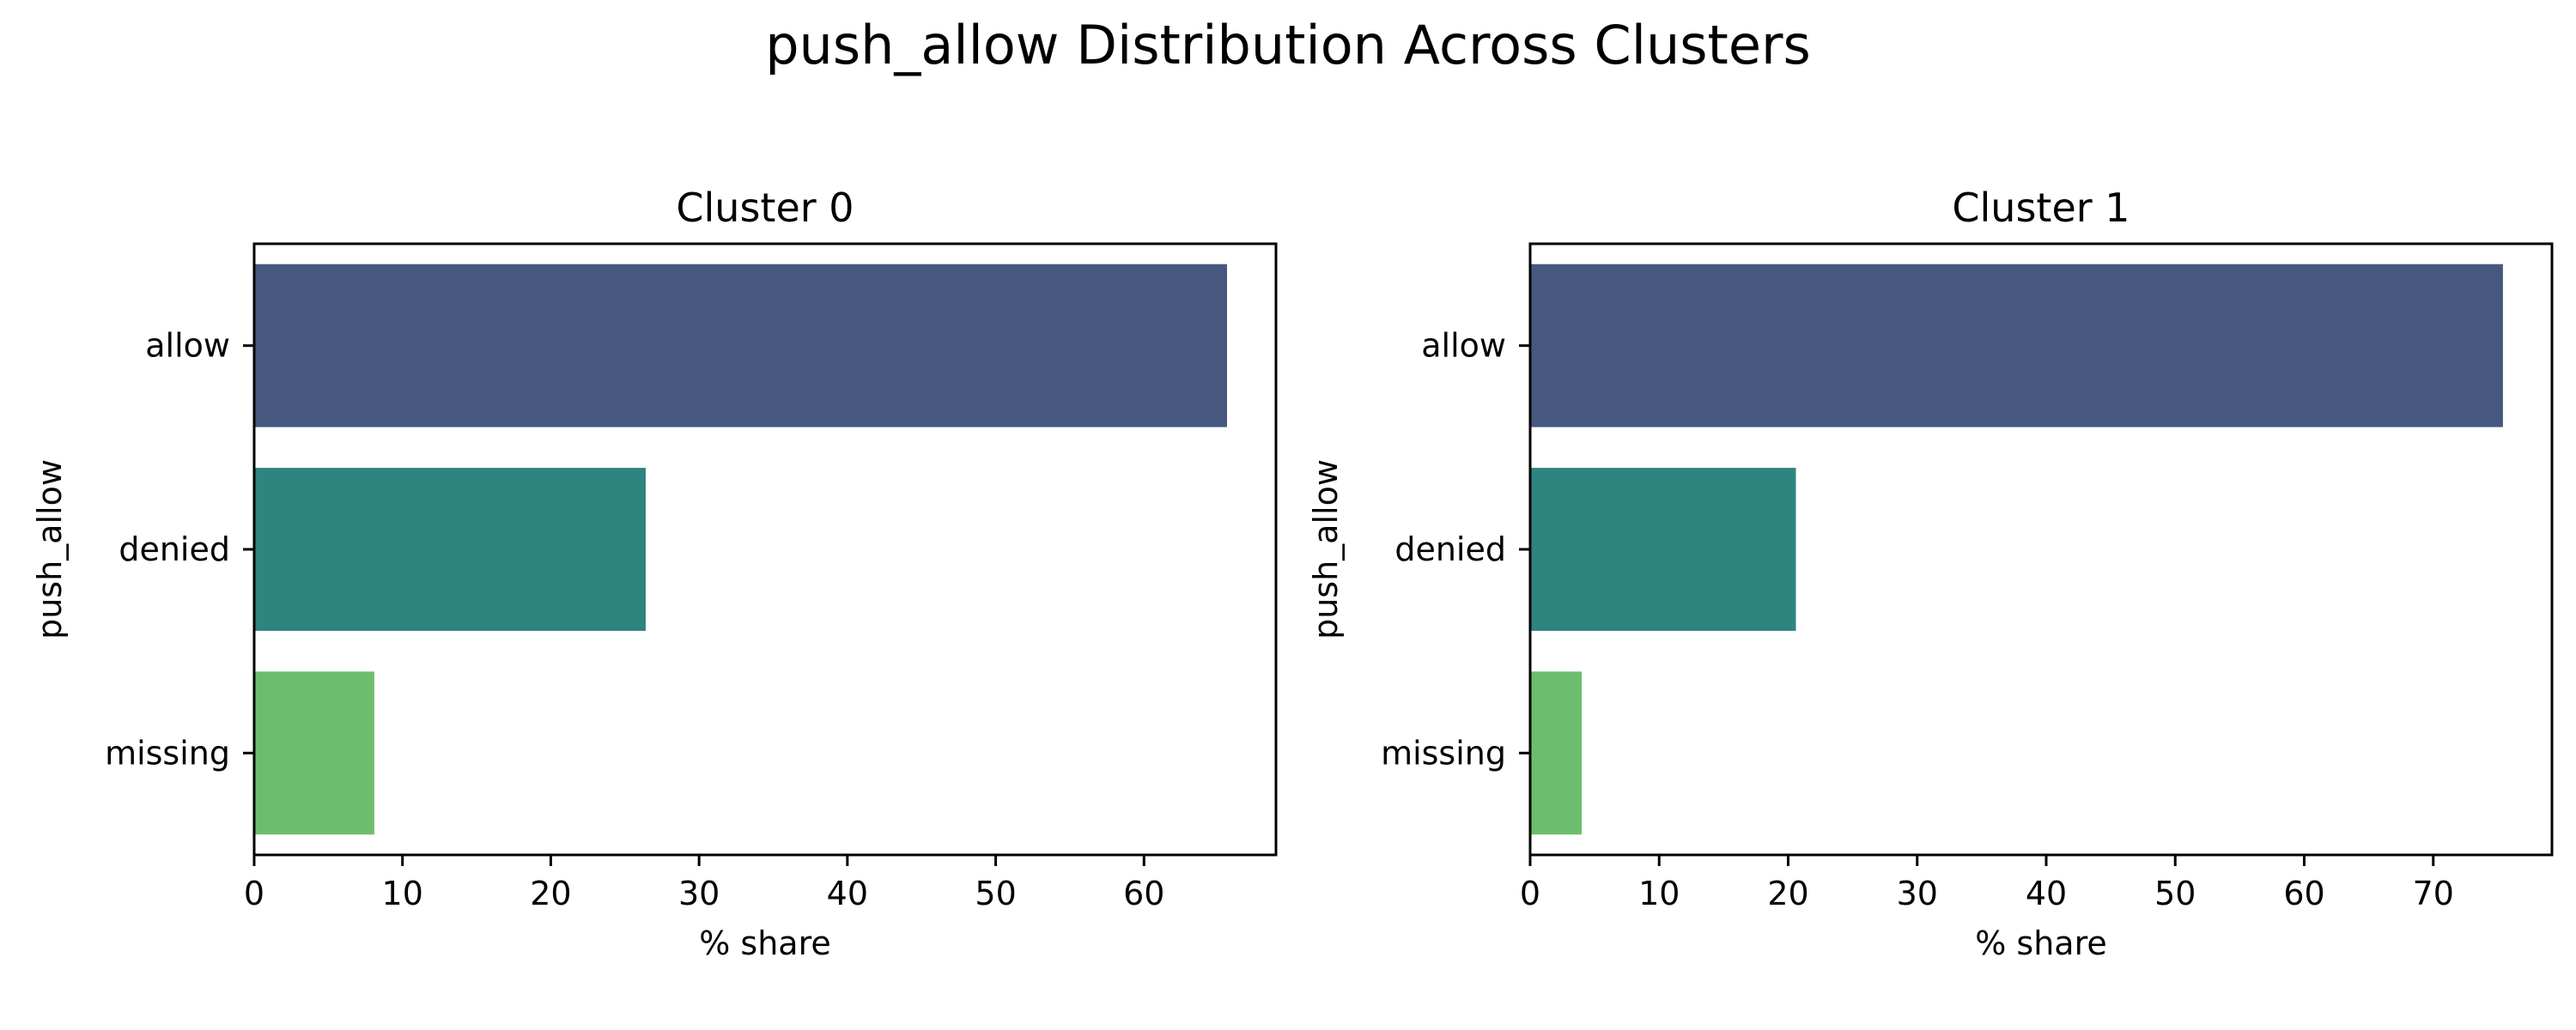  Describe the element at coordinates (2434, 893) in the screenshot. I see `x-tick-label-70: 70` at that location.